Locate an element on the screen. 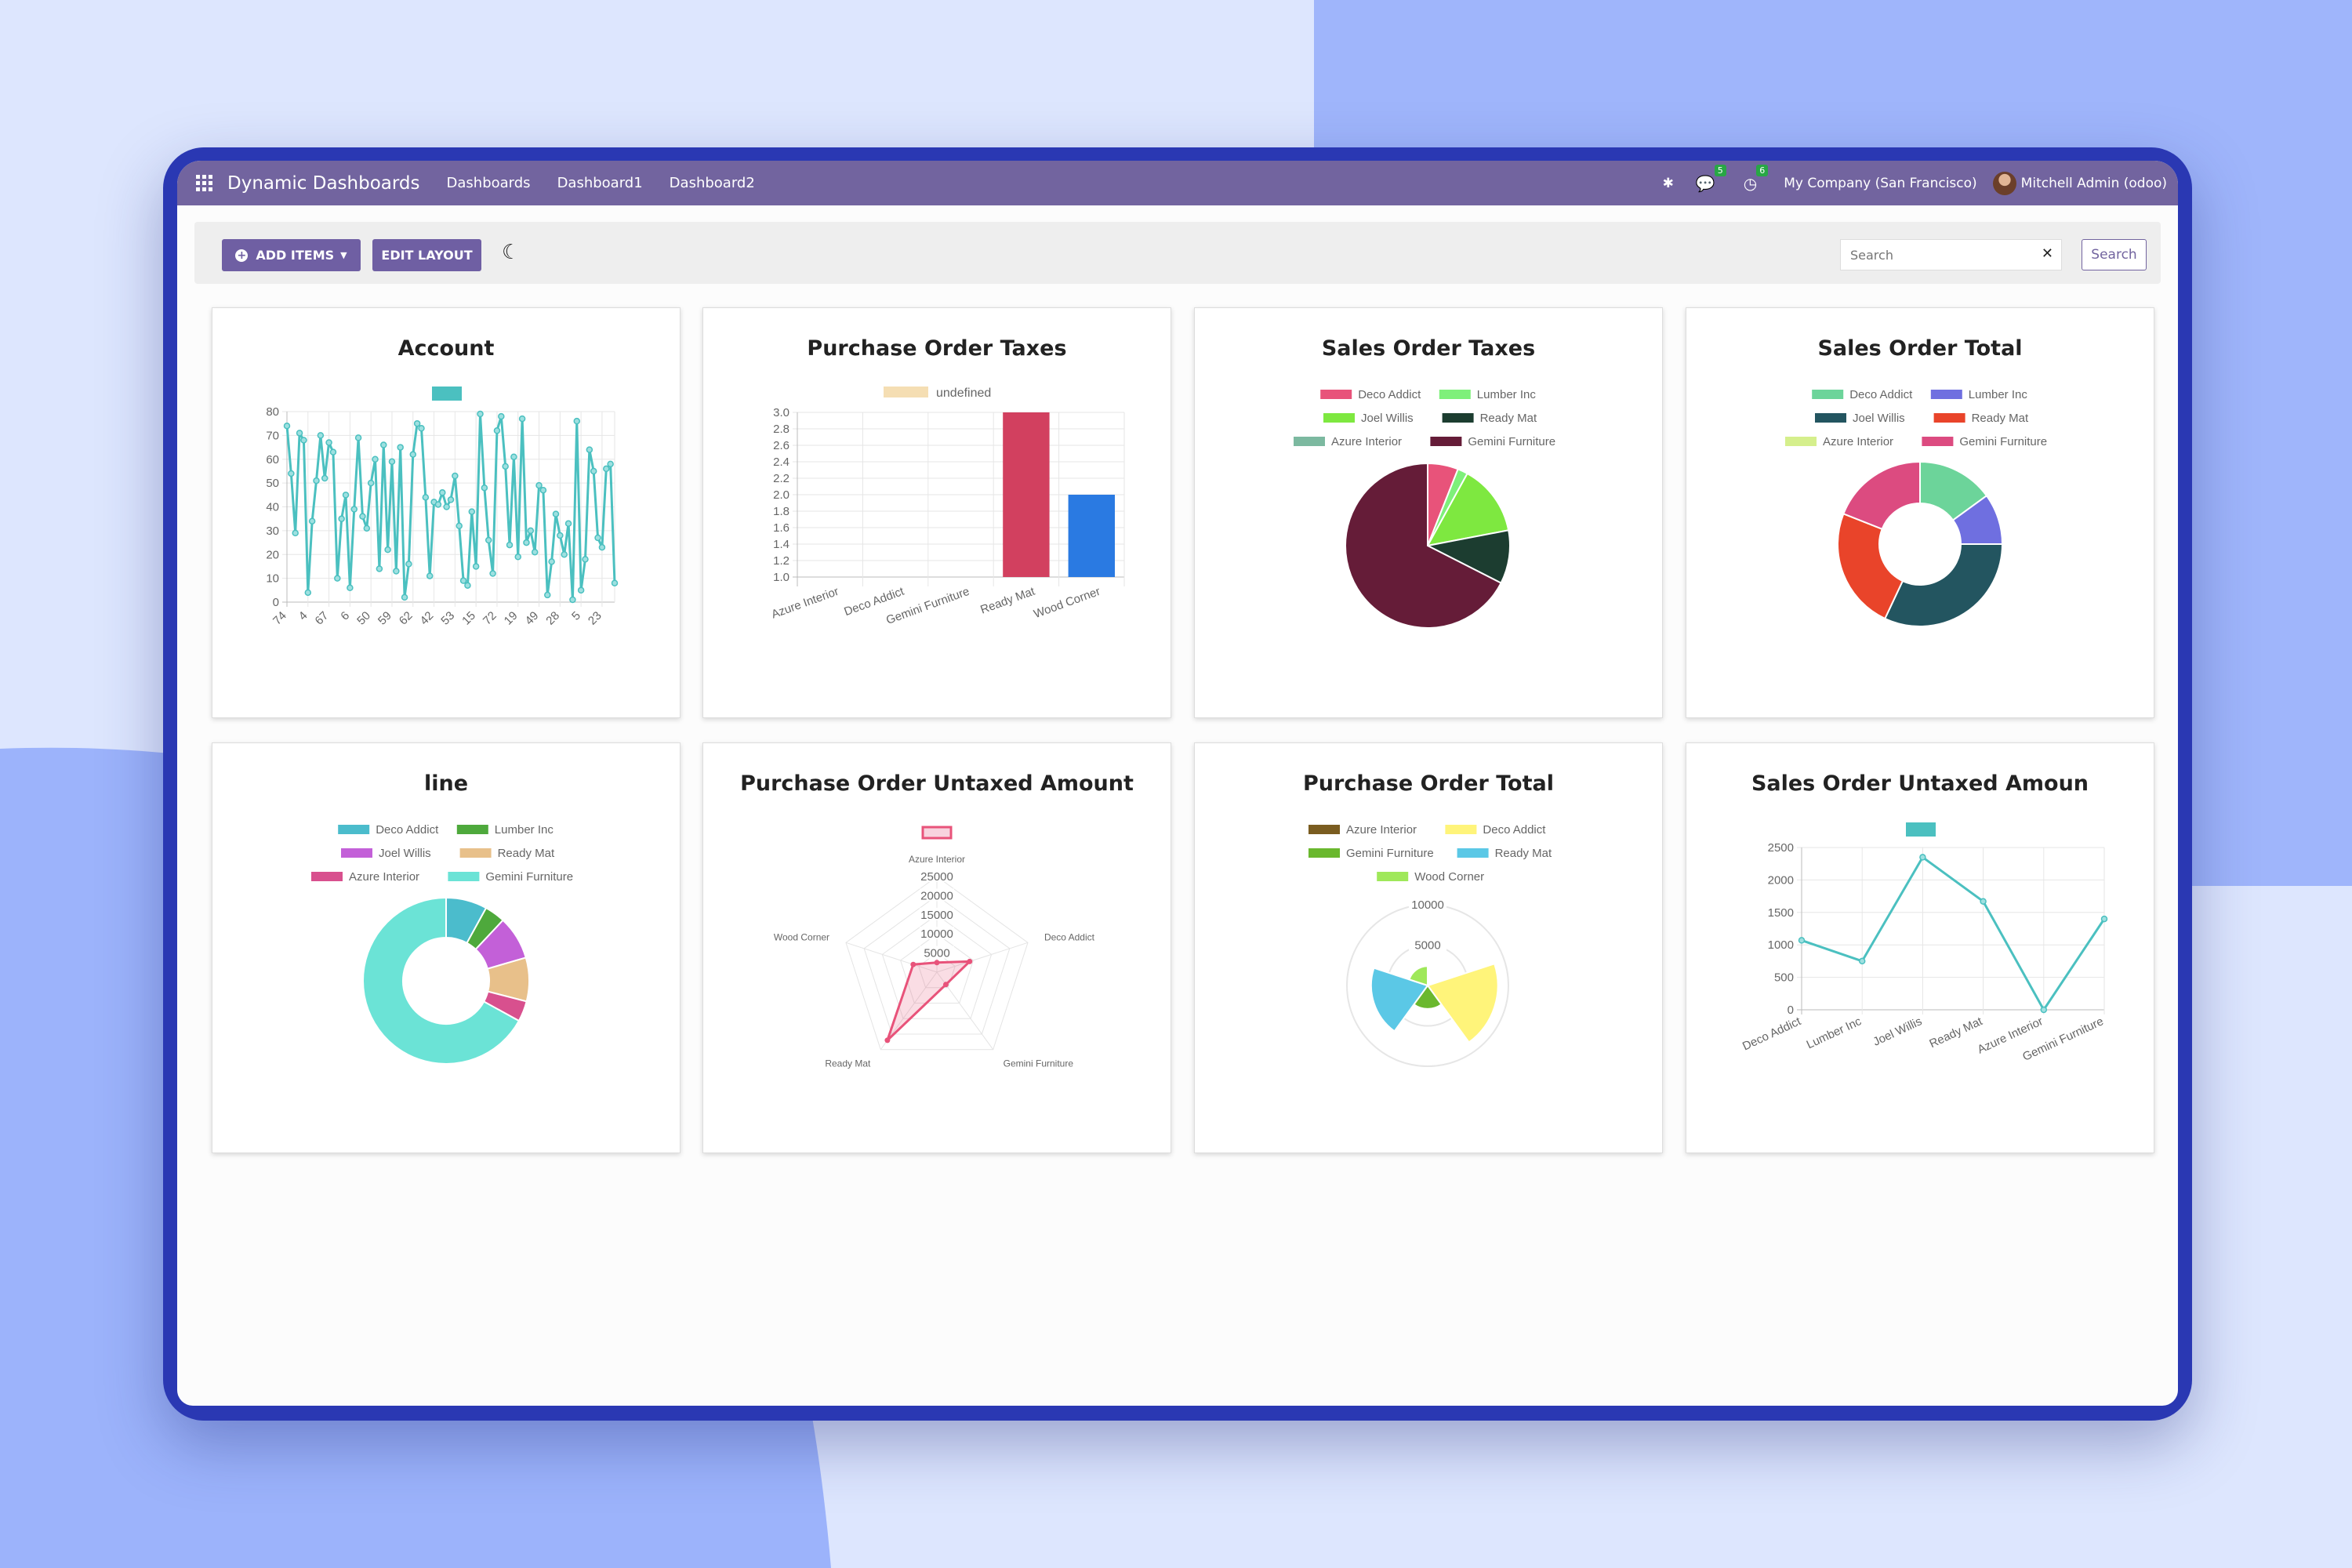  menu-dashboards: Dashboards is located at coordinates (489, 183).